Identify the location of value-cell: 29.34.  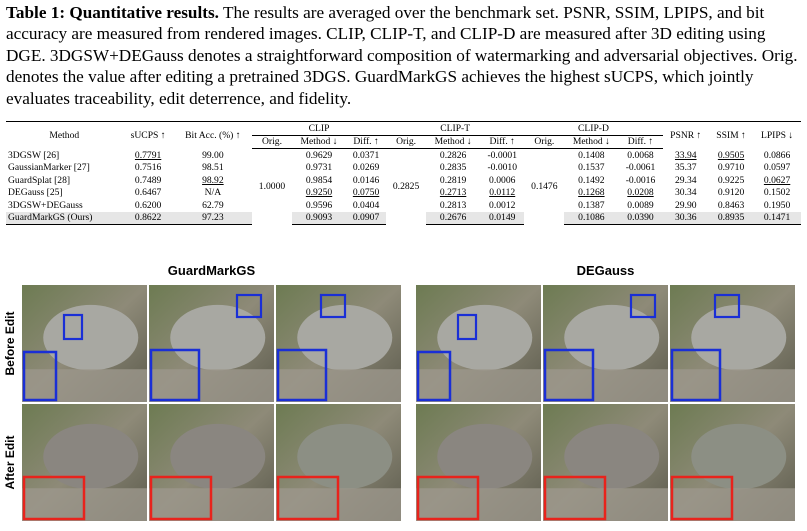
(685, 180).